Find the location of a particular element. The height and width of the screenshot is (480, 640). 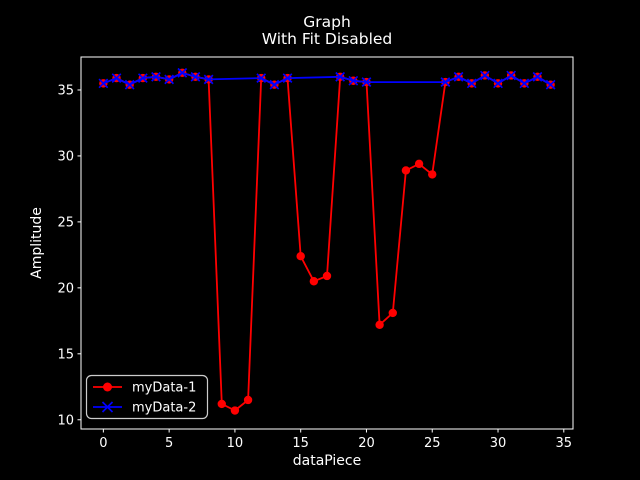

chart-title-line1: Graph is located at coordinates (327, 22).